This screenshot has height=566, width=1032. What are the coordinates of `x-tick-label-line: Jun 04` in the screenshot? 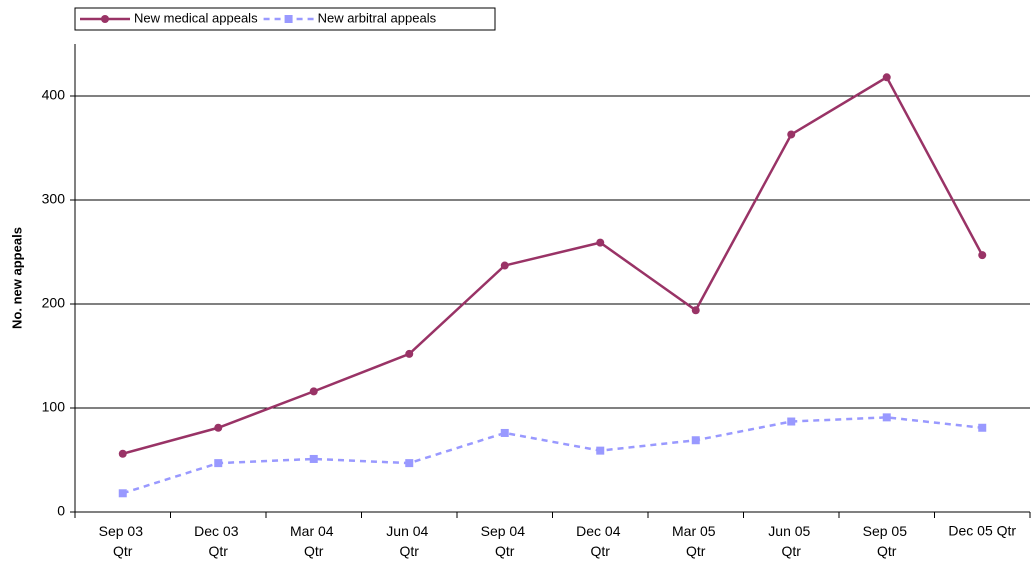 It's located at (409, 531).